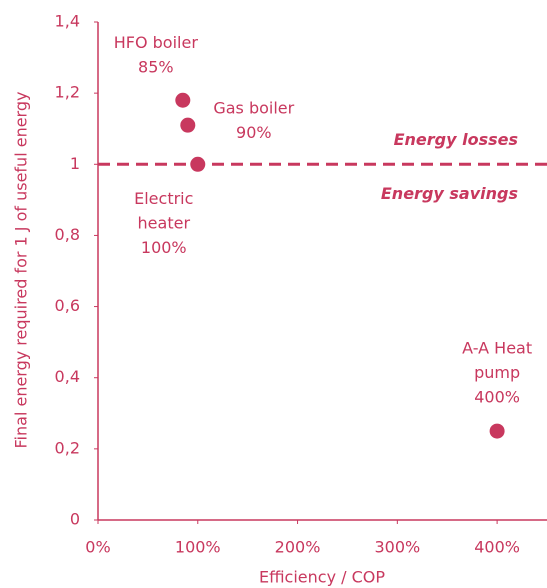 The width and height of the screenshot is (547, 588). What do you see at coordinates (67, 376) in the screenshot?
I see `y-tick-label: 0,4` at bounding box center [67, 376].